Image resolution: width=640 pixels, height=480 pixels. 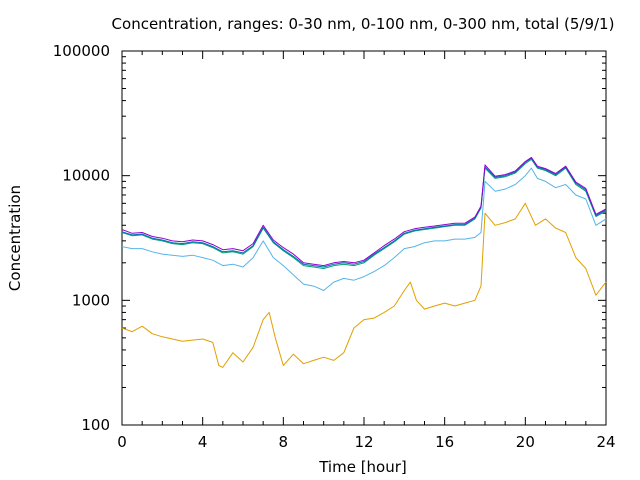 What do you see at coordinates (525, 442) in the screenshot?
I see `x-tick-label: 20` at bounding box center [525, 442].